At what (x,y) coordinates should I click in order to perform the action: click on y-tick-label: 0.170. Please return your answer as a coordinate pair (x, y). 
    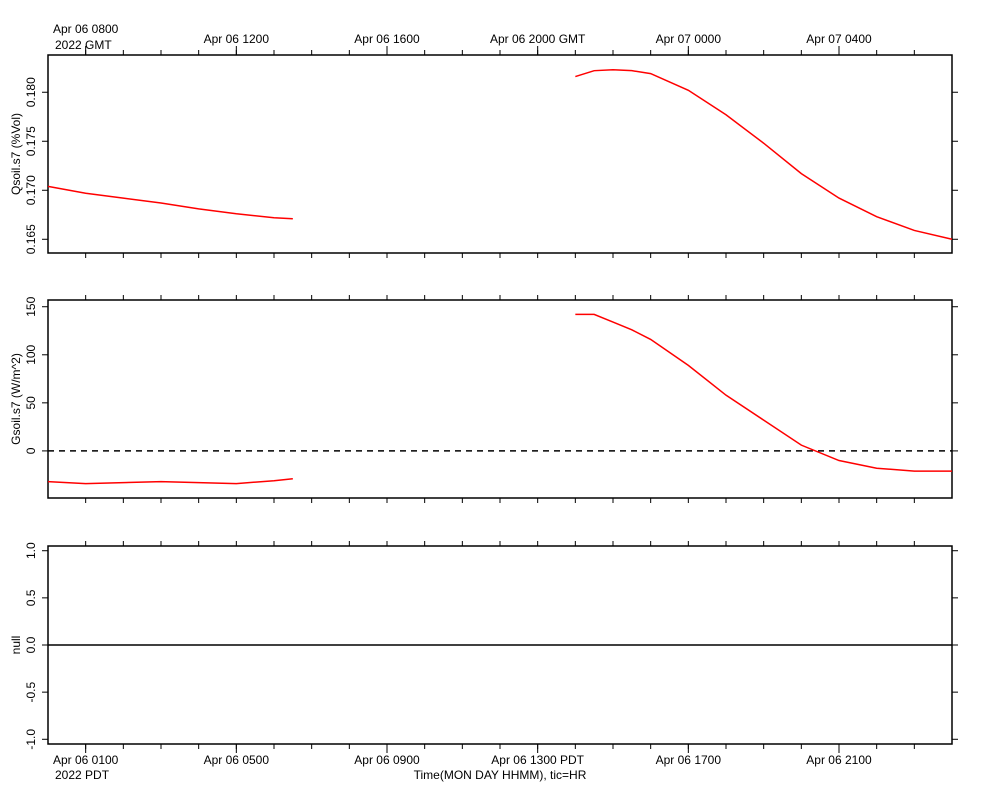
    Looking at the image, I should click on (31, 190).